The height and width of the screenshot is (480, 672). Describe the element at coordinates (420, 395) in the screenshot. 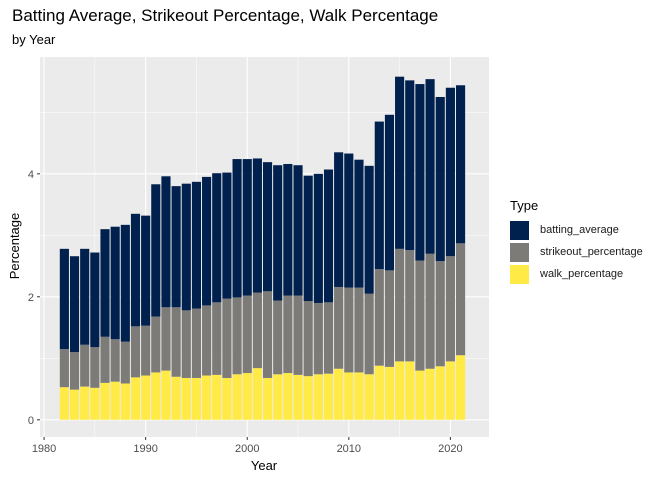

I see `bar-walk-percentage-2017` at that location.